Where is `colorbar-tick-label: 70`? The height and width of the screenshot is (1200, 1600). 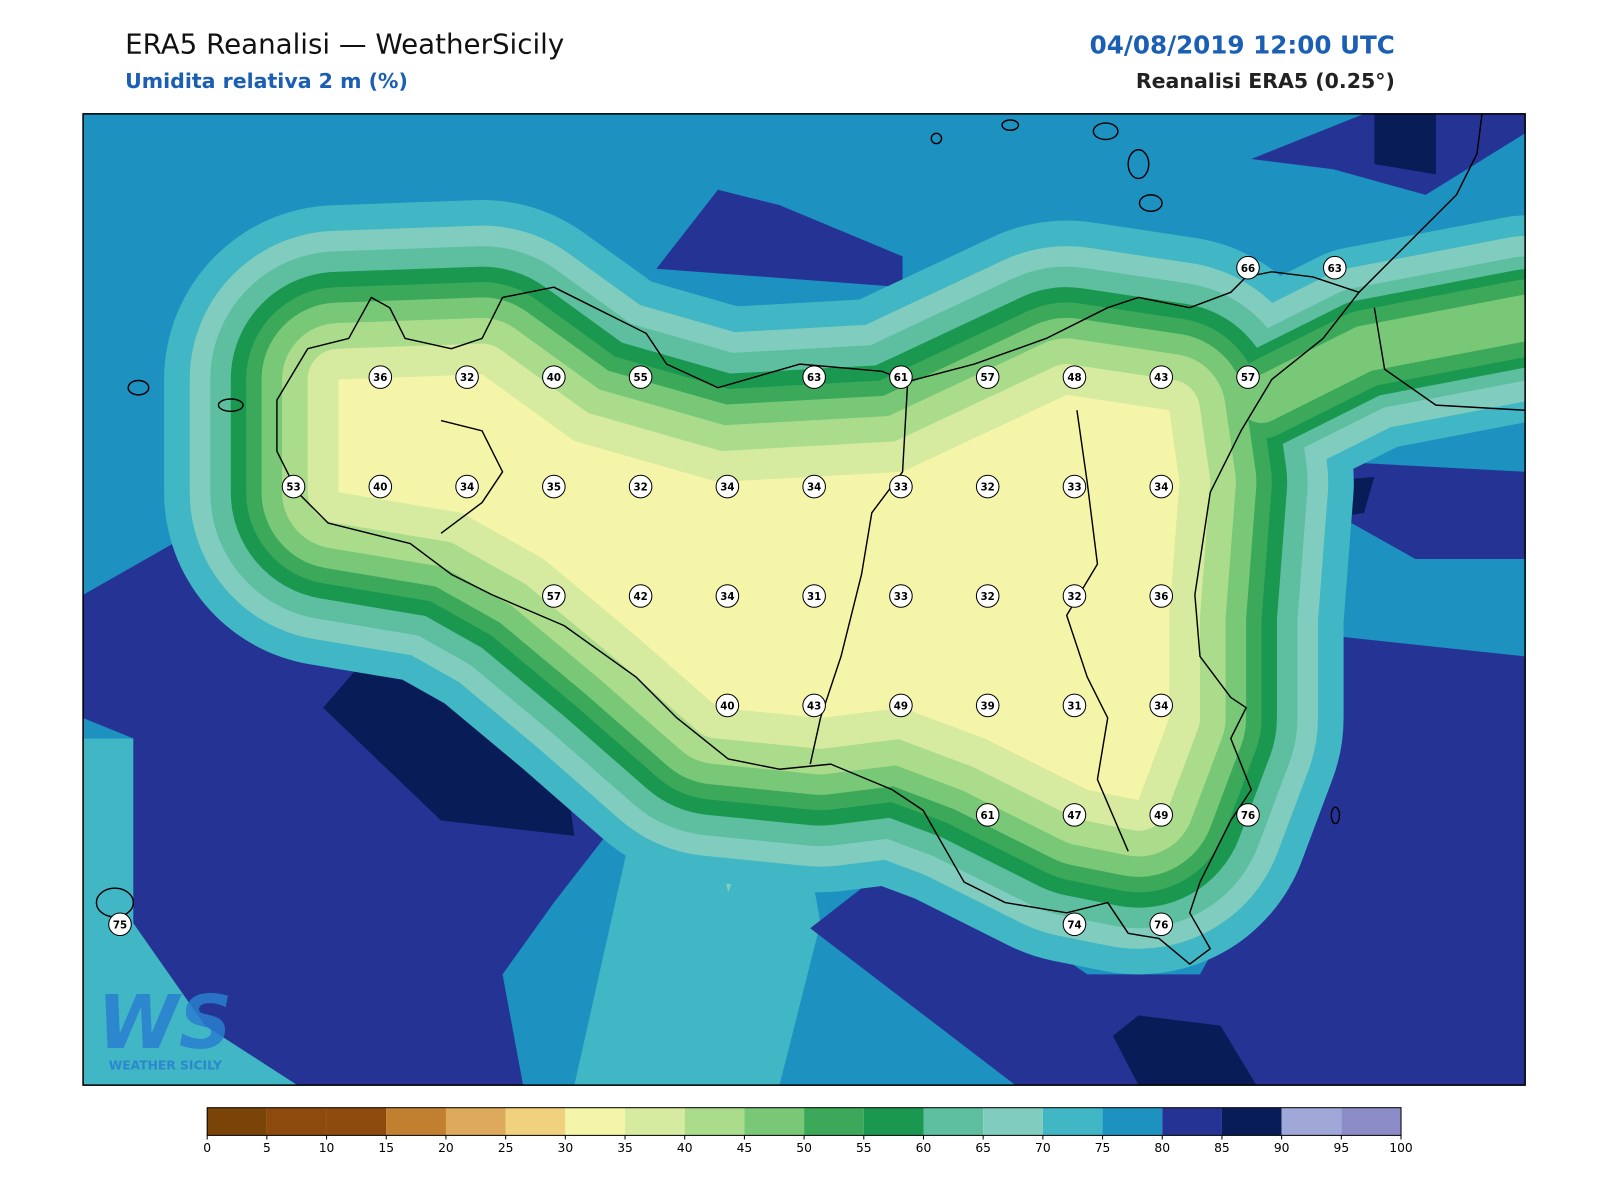
colorbar-tick-label: 70 is located at coordinates (1043, 1148).